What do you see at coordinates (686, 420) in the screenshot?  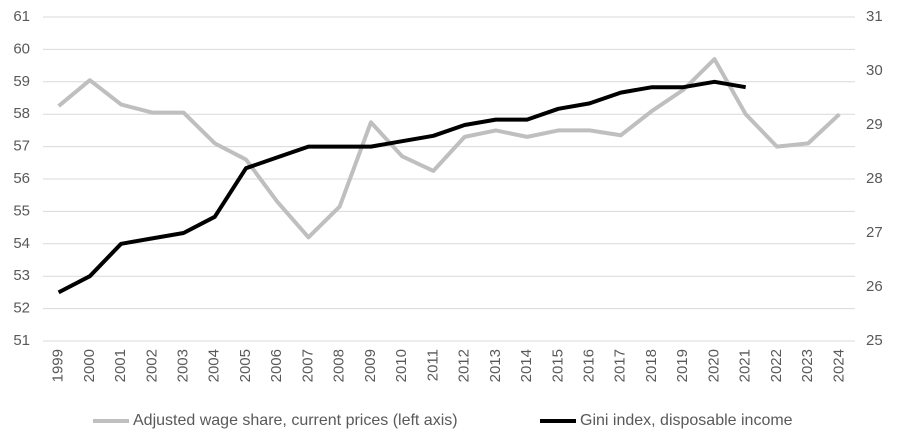 I see `legend-label: Gini index, disposable income` at bounding box center [686, 420].